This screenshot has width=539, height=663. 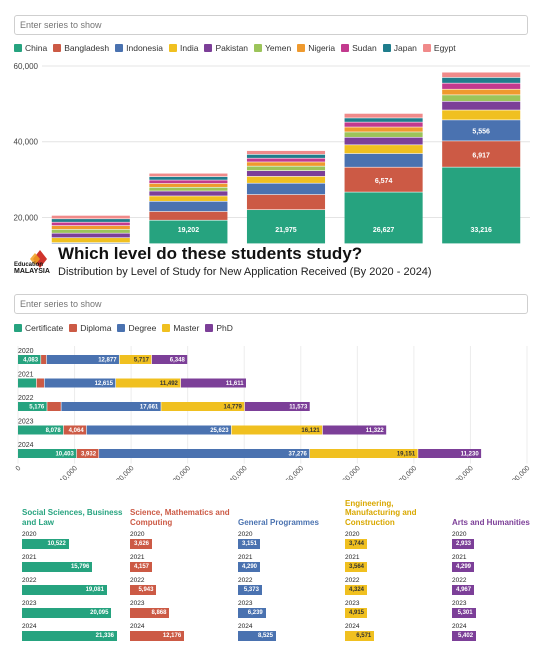 What do you see at coordinates (141, 567) in the screenshot?
I see `field-bar-2021: 4,157` at bounding box center [141, 567].